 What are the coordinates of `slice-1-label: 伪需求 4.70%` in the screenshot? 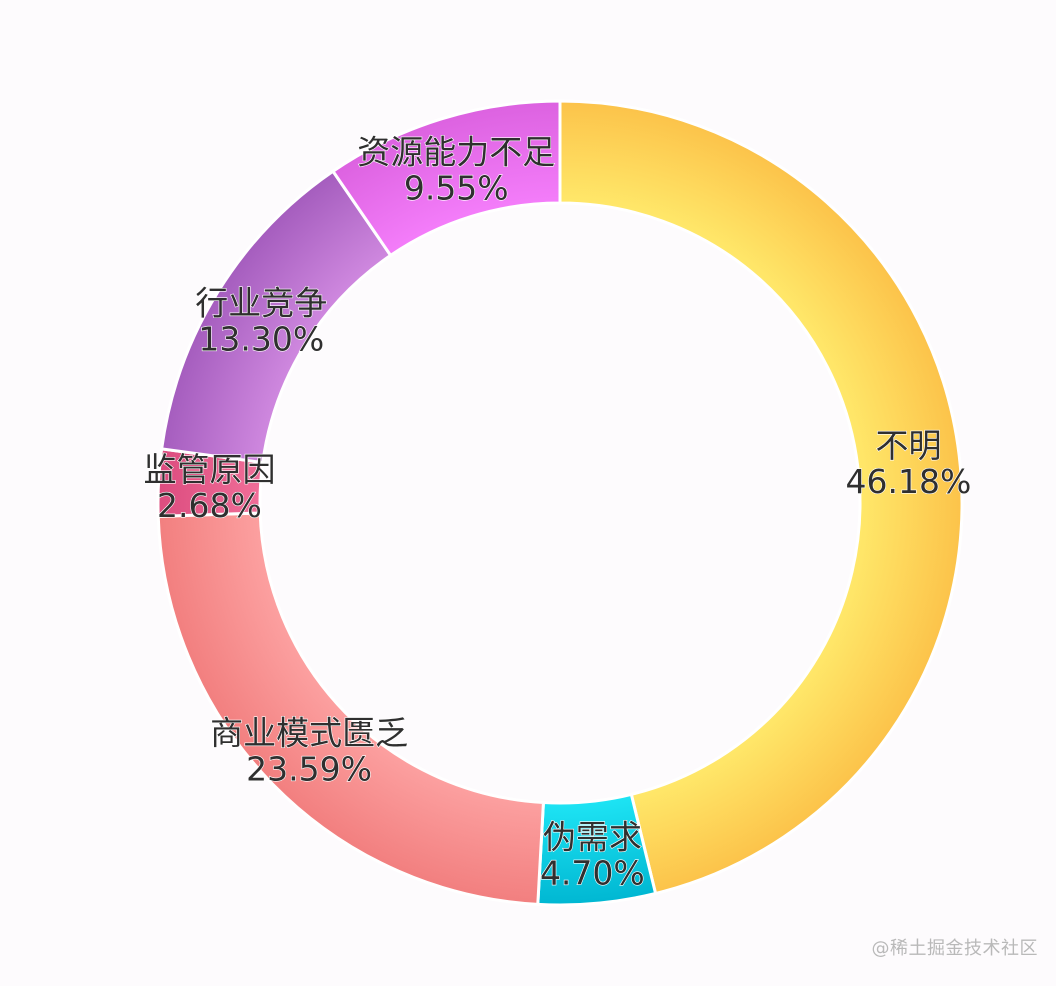 It's located at (592, 855).